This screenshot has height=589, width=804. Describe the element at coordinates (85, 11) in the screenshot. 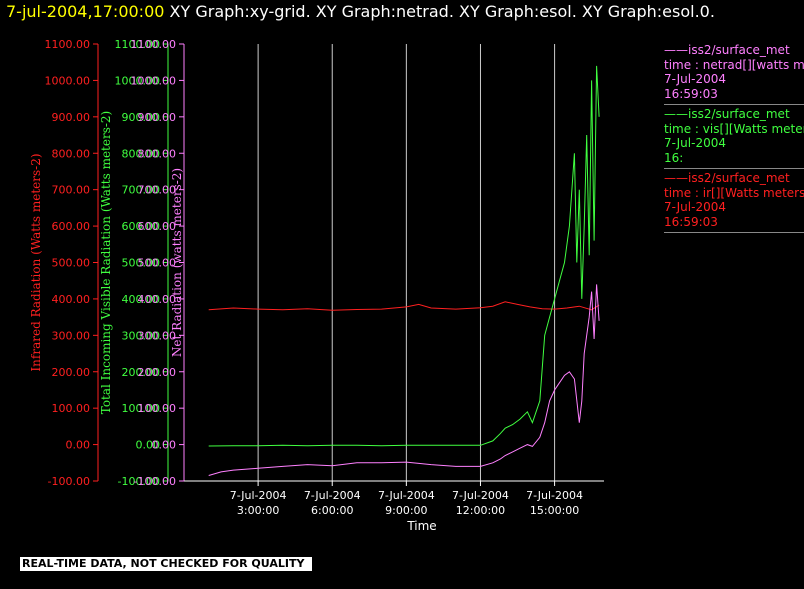

I see `title-time: 7-jul-2004,17:00:00` at that location.